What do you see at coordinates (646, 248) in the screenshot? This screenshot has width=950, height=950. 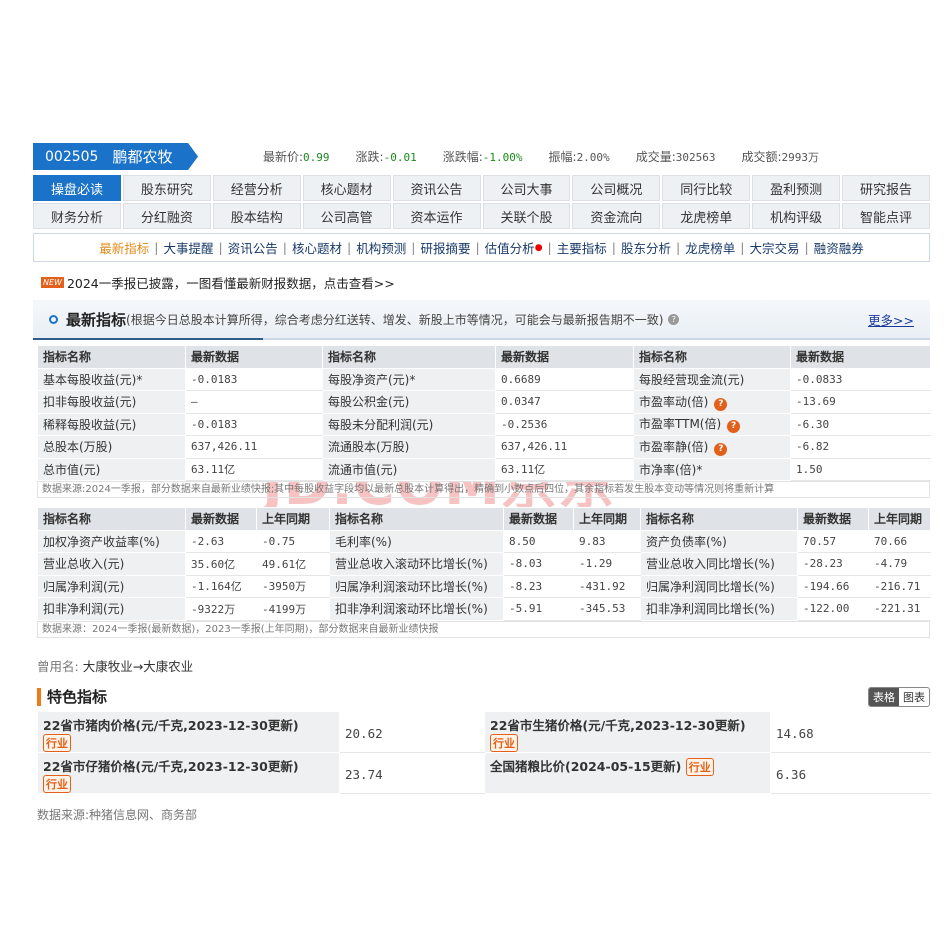 I see `subnav-item: 股东分析` at bounding box center [646, 248].